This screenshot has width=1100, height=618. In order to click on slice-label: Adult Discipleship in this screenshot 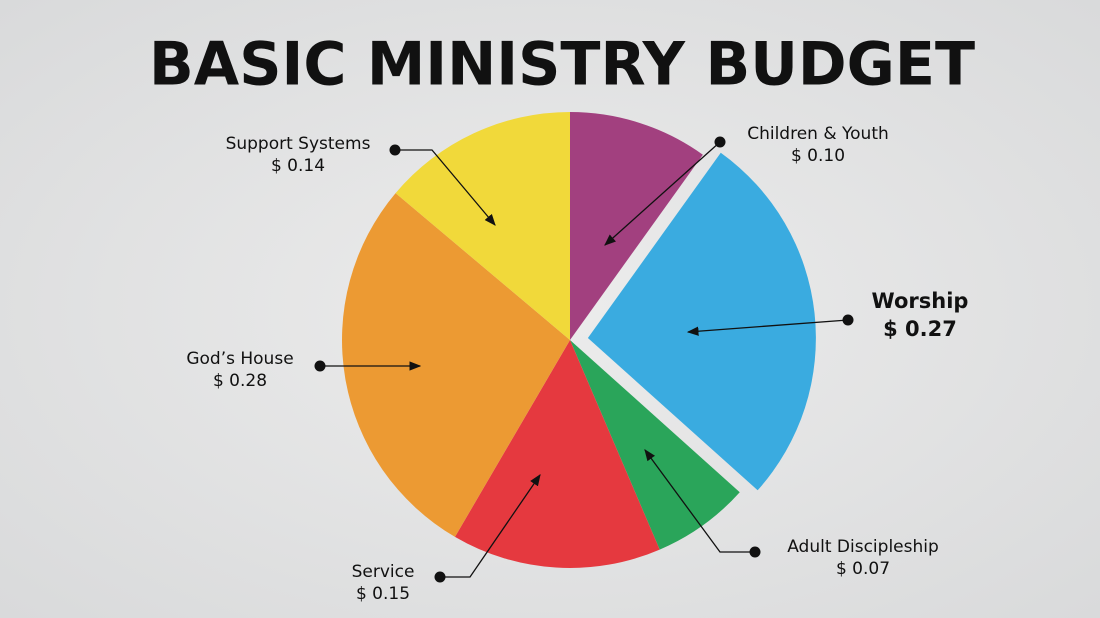, I will do `click(863, 547)`.